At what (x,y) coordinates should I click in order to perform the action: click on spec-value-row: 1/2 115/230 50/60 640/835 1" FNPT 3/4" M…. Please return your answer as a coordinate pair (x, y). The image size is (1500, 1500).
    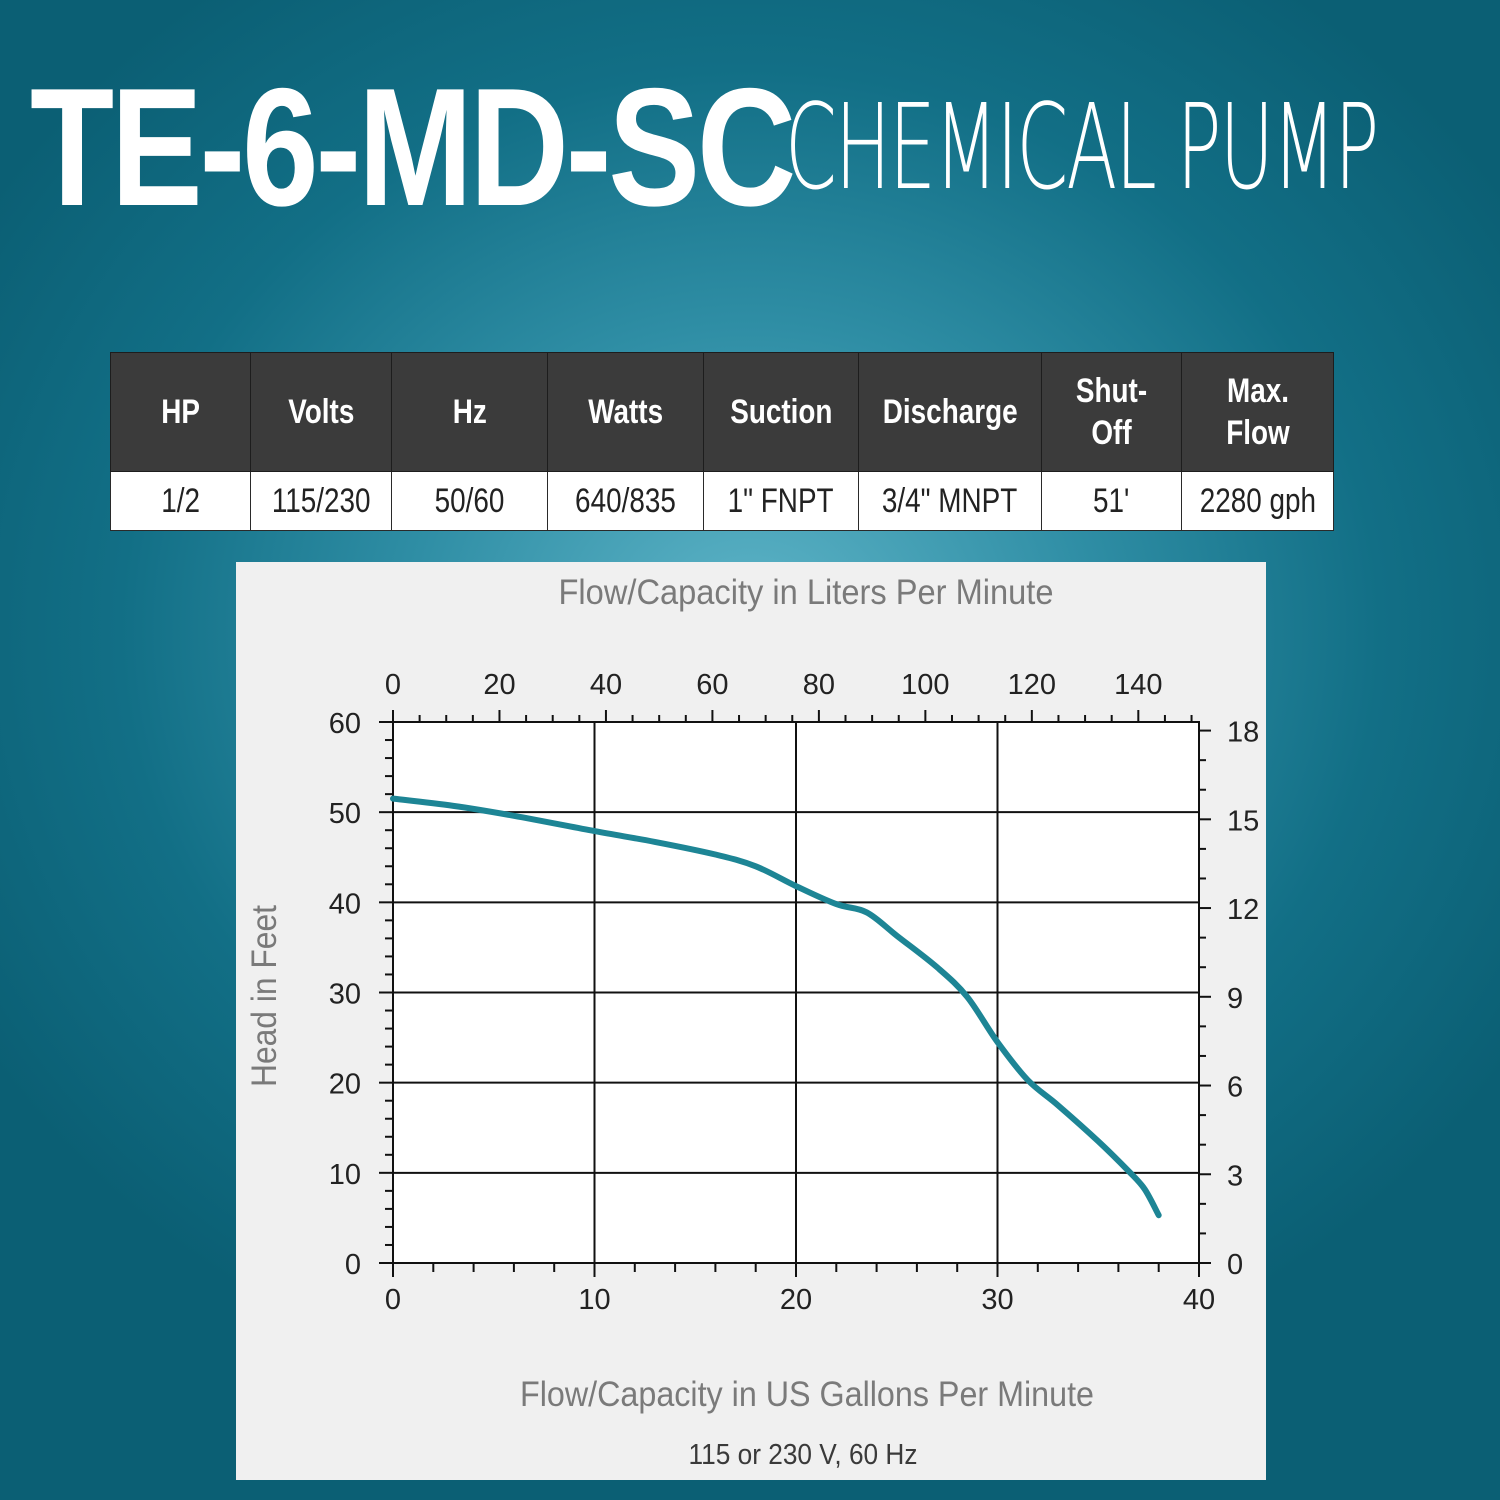
    Looking at the image, I should click on (722, 501).